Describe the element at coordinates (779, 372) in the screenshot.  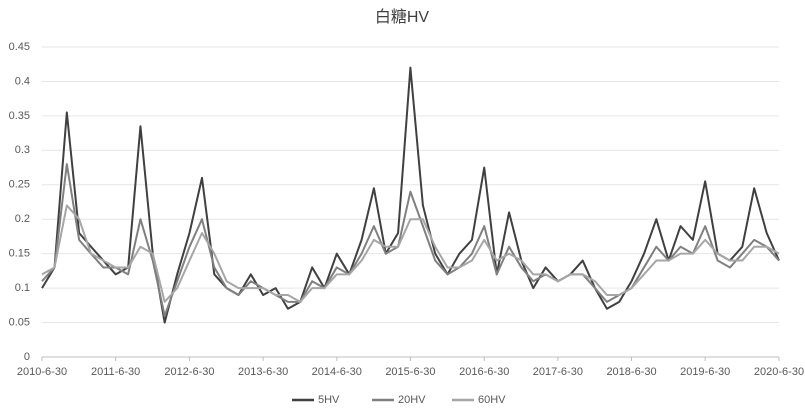
I see `x-tick-label: 2020-6-30` at that location.